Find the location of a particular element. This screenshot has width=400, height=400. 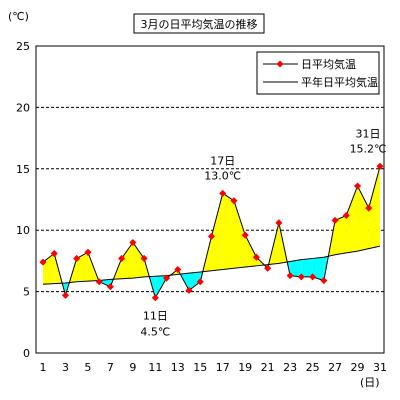

x-axis-ticks: 1 3 5 7 9 11 13 15 17 19 21 23 25 27 29 31 is located at coordinates (214, 367).